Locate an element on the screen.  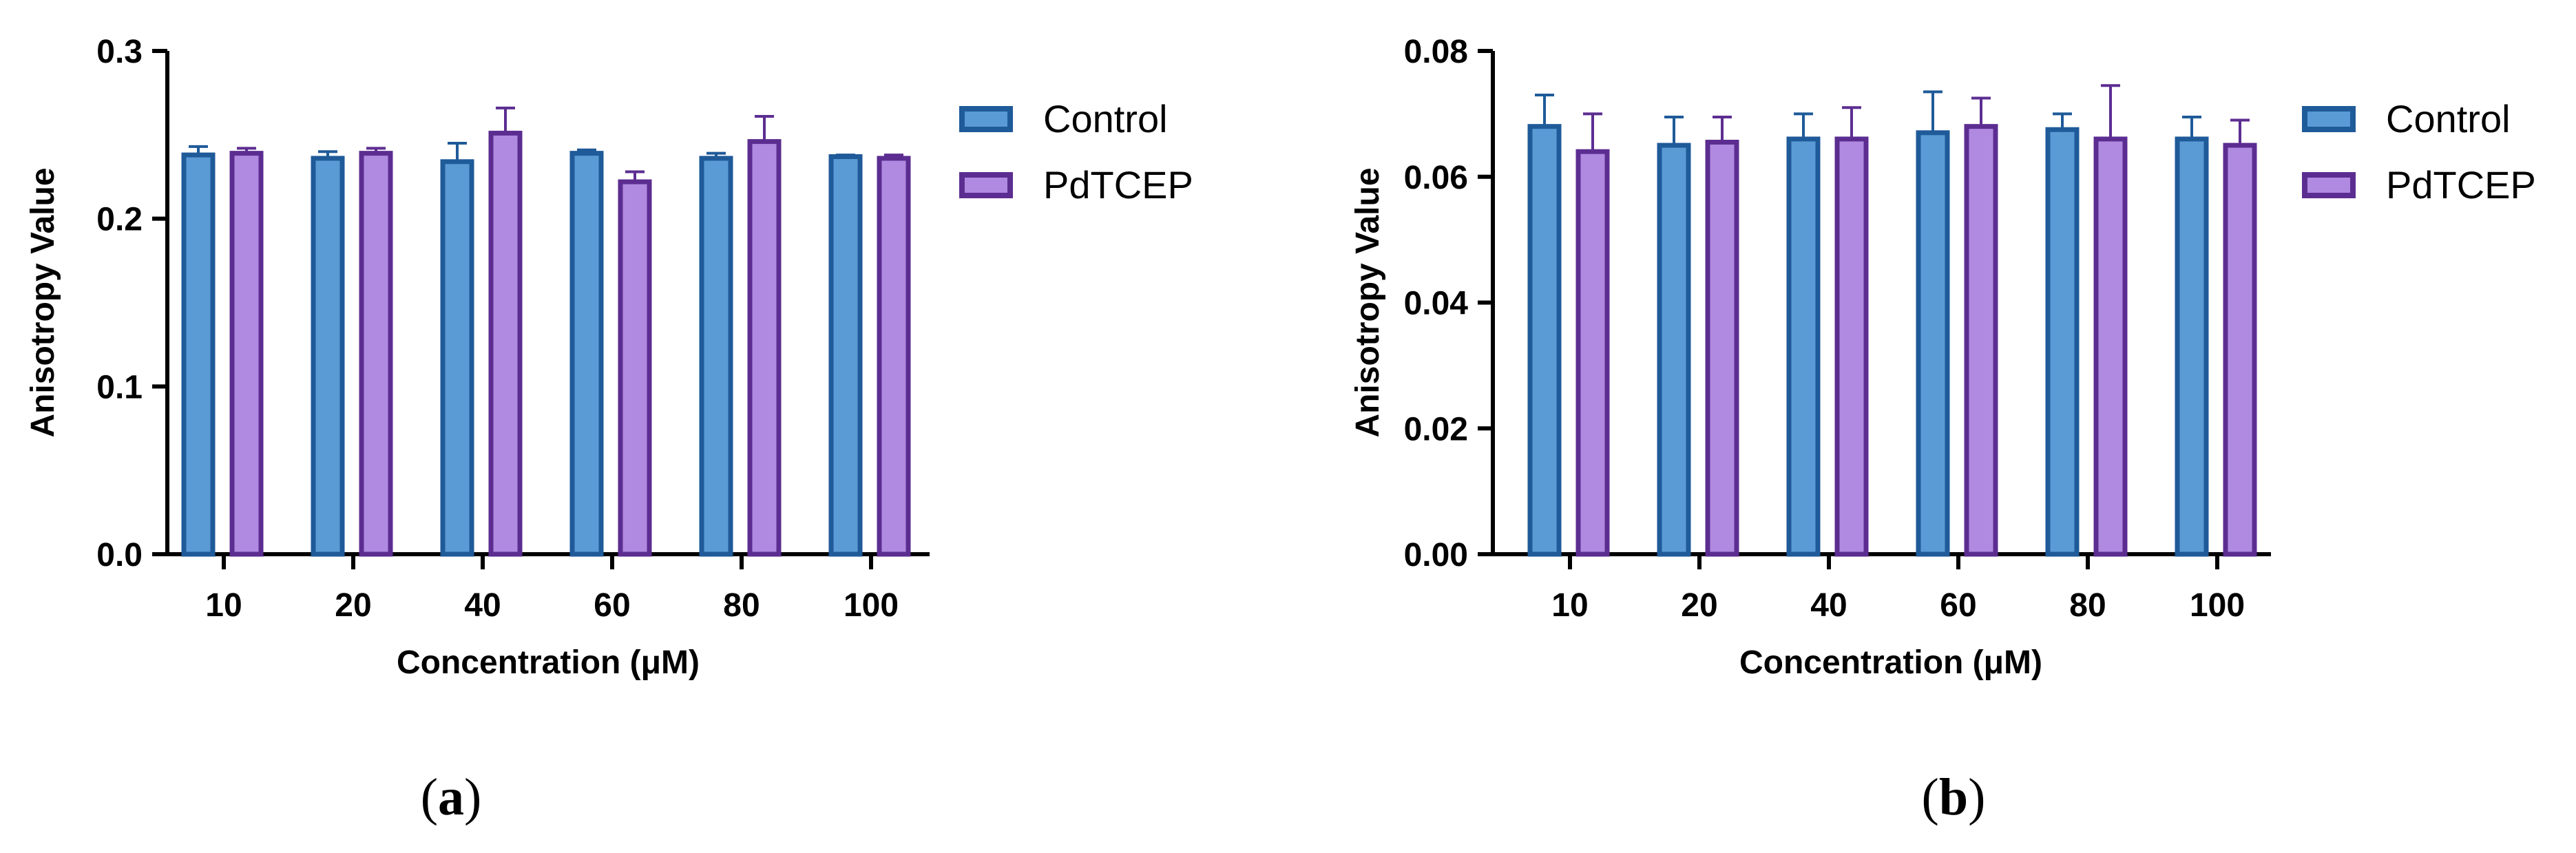
y-tick-label: 0.04 is located at coordinates (1436, 304).